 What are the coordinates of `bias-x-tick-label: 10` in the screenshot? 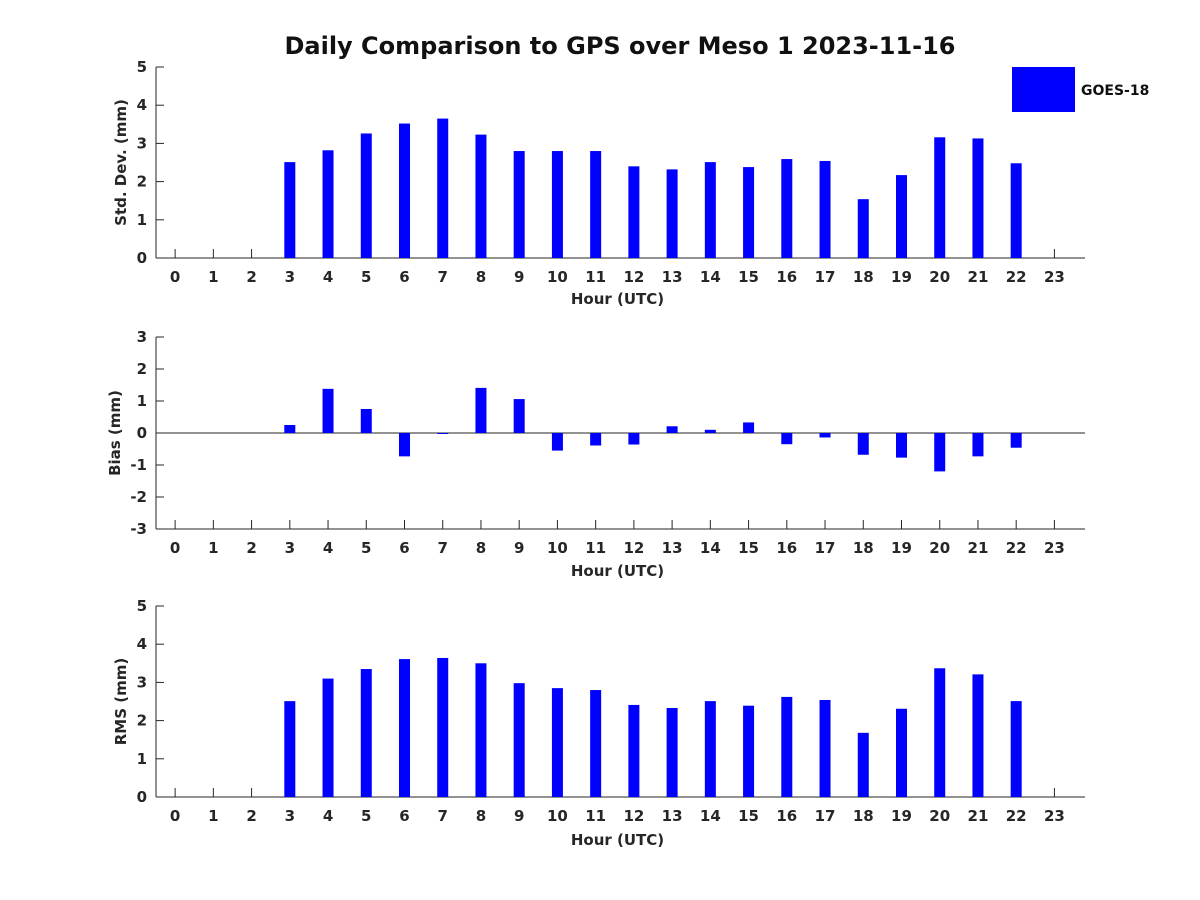 It's located at (557, 548).